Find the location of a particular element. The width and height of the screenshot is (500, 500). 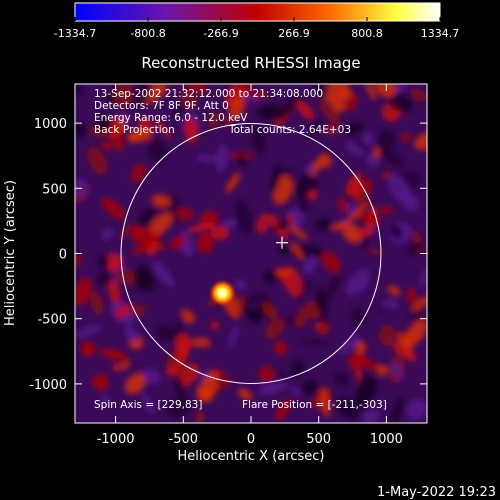

x-tick-label: 1000 is located at coordinates (386, 439).